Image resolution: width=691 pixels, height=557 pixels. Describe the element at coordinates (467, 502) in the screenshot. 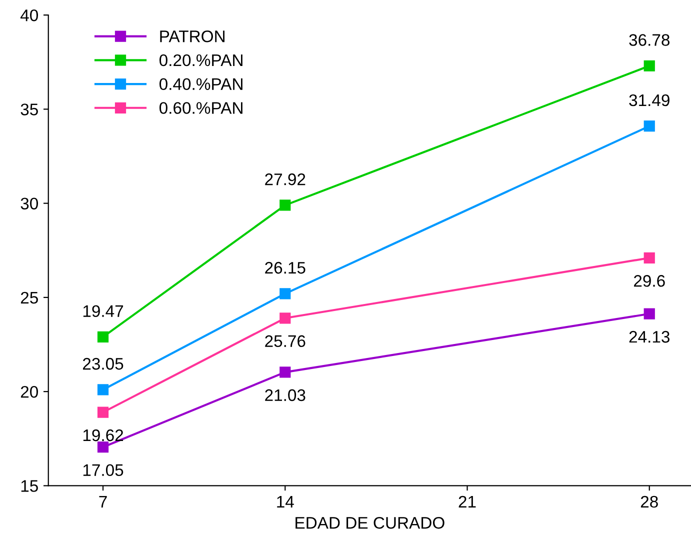

I see `x-tick-label: 21` at that location.